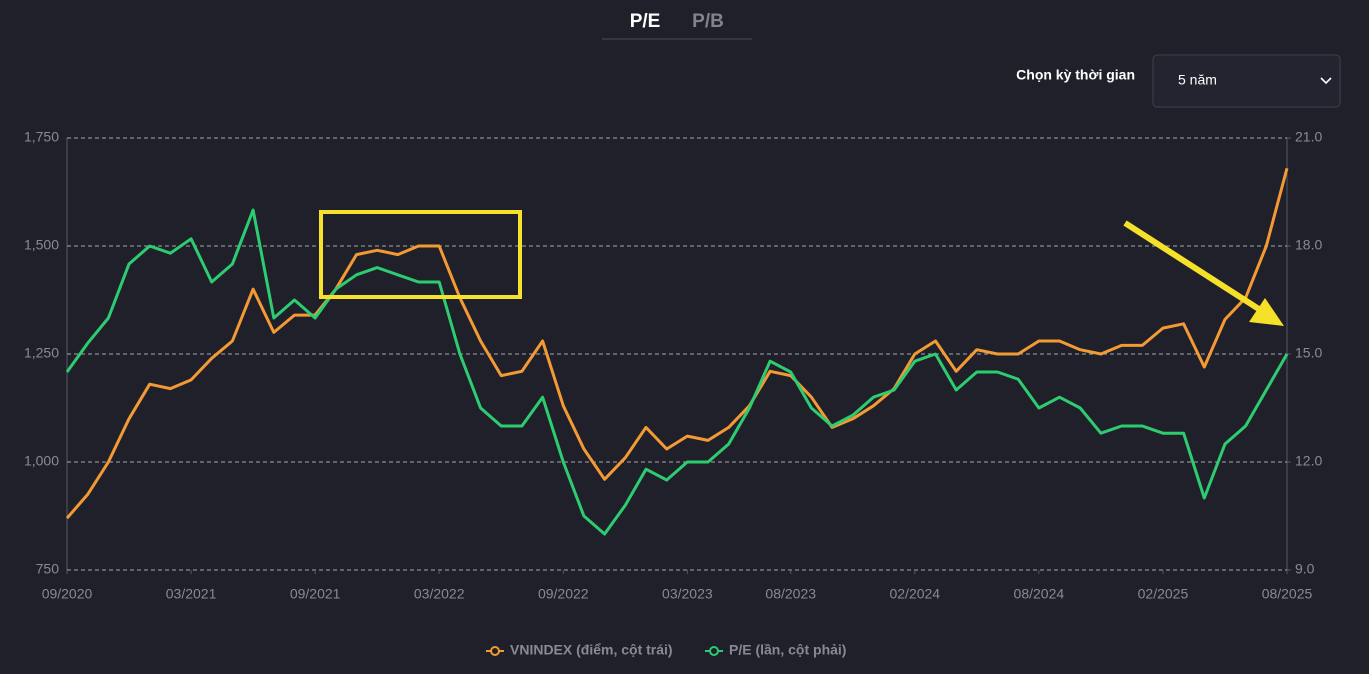 The width and height of the screenshot is (1369, 674). What do you see at coordinates (41, 461) in the screenshot?
I see `y-tick-label: 1,000` at bounding box center [41, 461].